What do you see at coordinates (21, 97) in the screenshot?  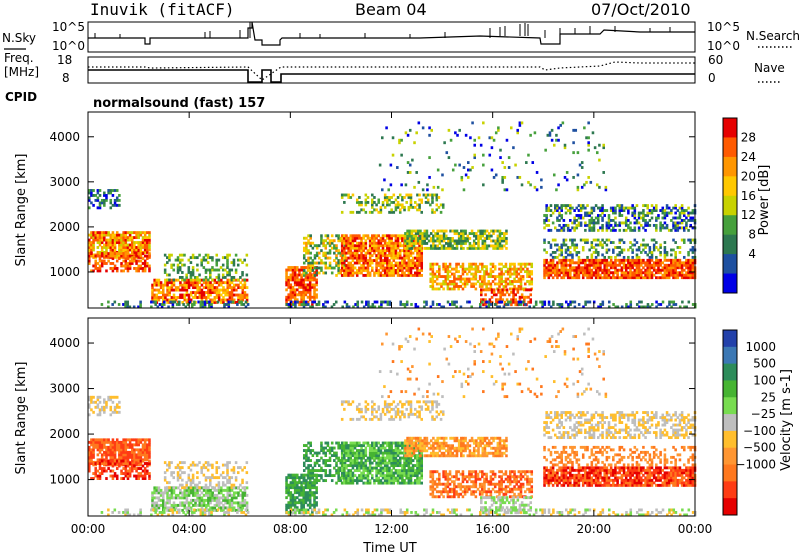 I see `cpid-label: CPID` at bounding box center [21, 97].